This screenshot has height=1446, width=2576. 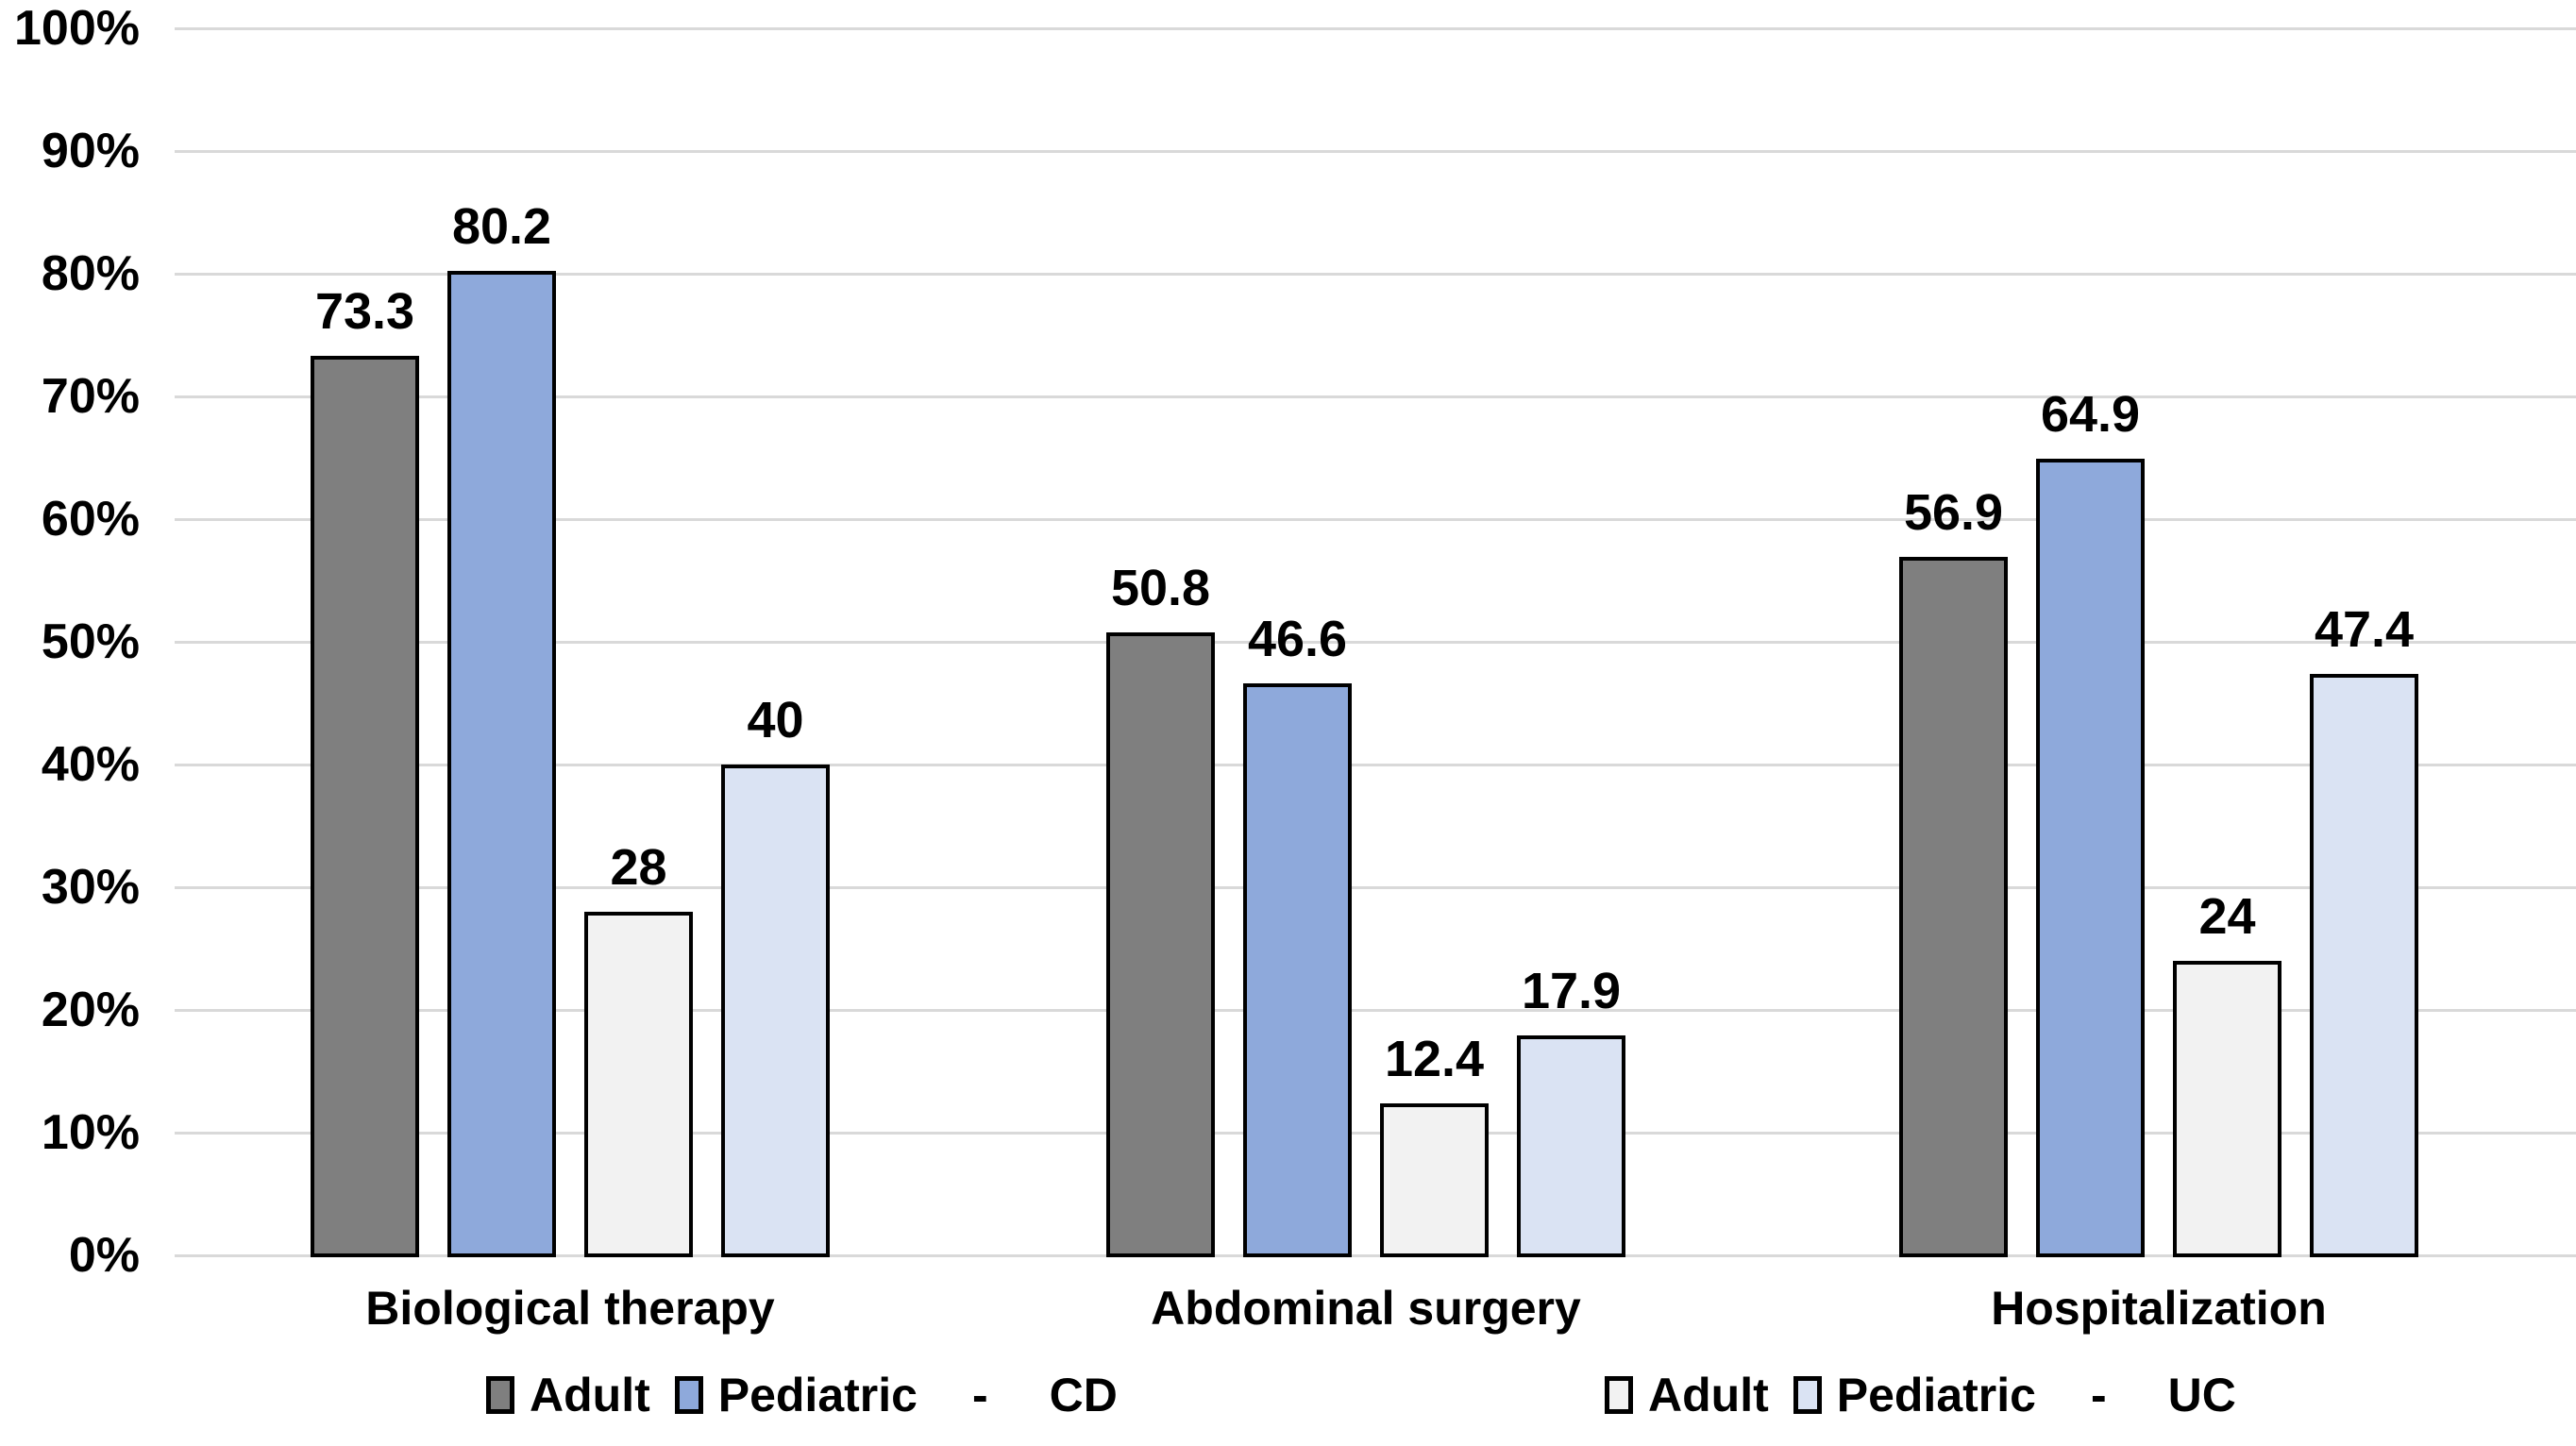 What do you see at coordinates (90, 887) in the screenshot?
I see `y-tick-label: 30%` at bounding box center [90, 887].